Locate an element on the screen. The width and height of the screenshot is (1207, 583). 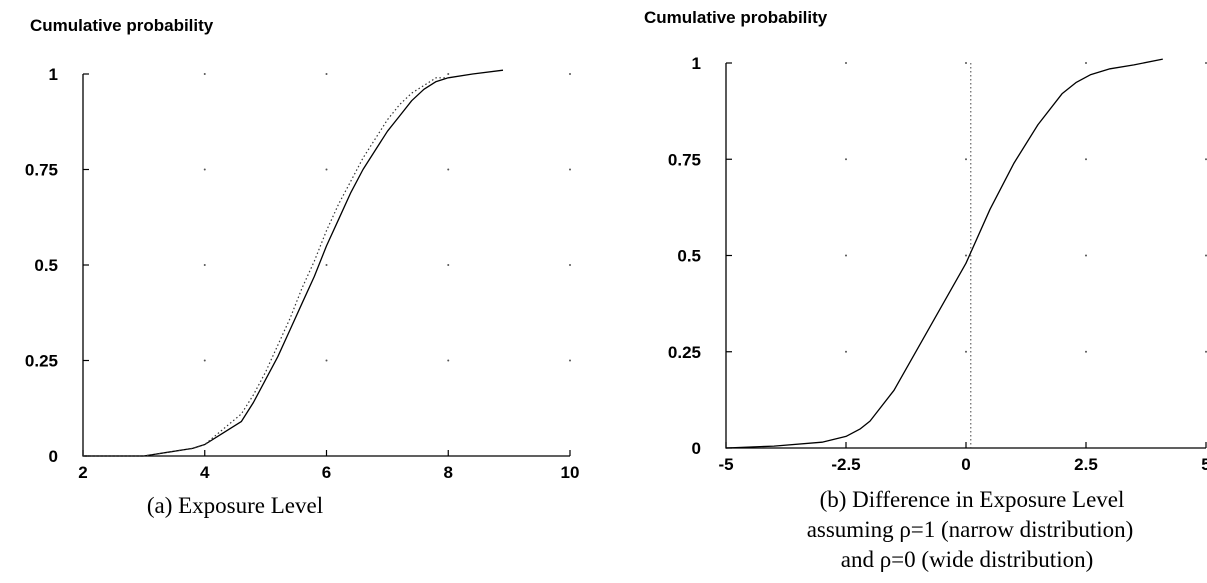
chart-a-xtick-label: 2 is located at coordinates (82, 472).